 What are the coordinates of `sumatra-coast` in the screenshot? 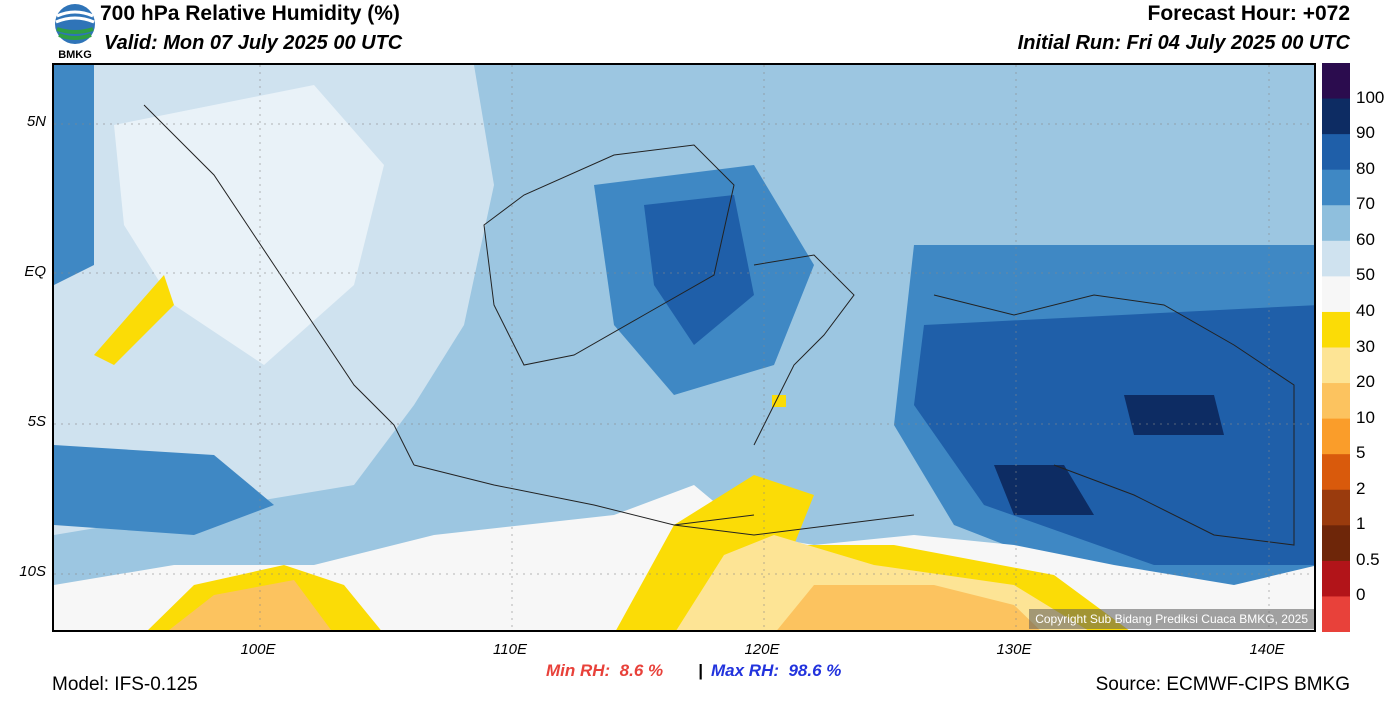 It's located at (279, 285).